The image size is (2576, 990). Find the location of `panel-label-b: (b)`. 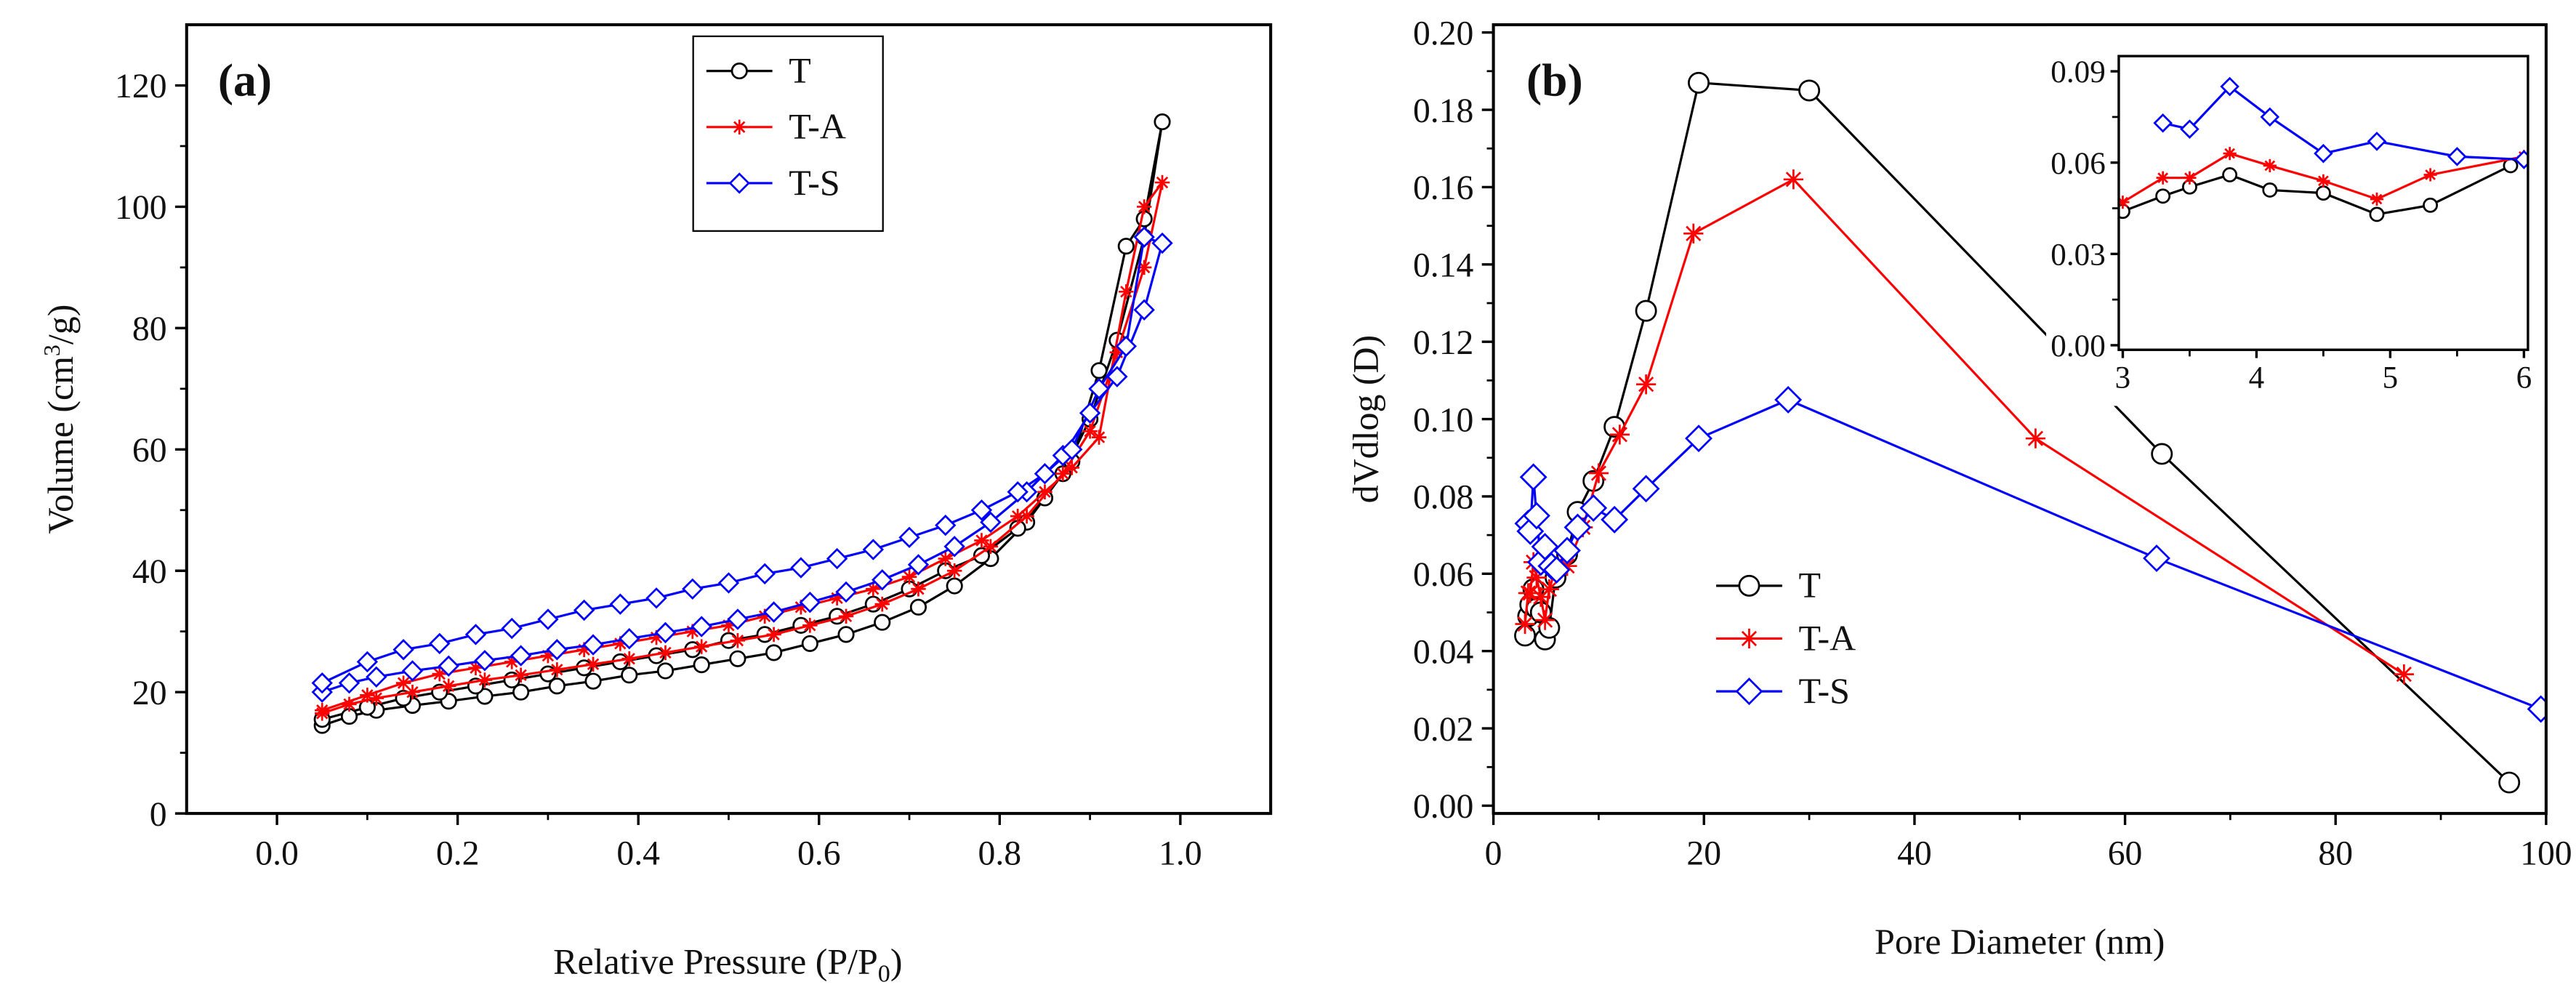

panel-label-b: (b) is located at coordinates (1554, 80).